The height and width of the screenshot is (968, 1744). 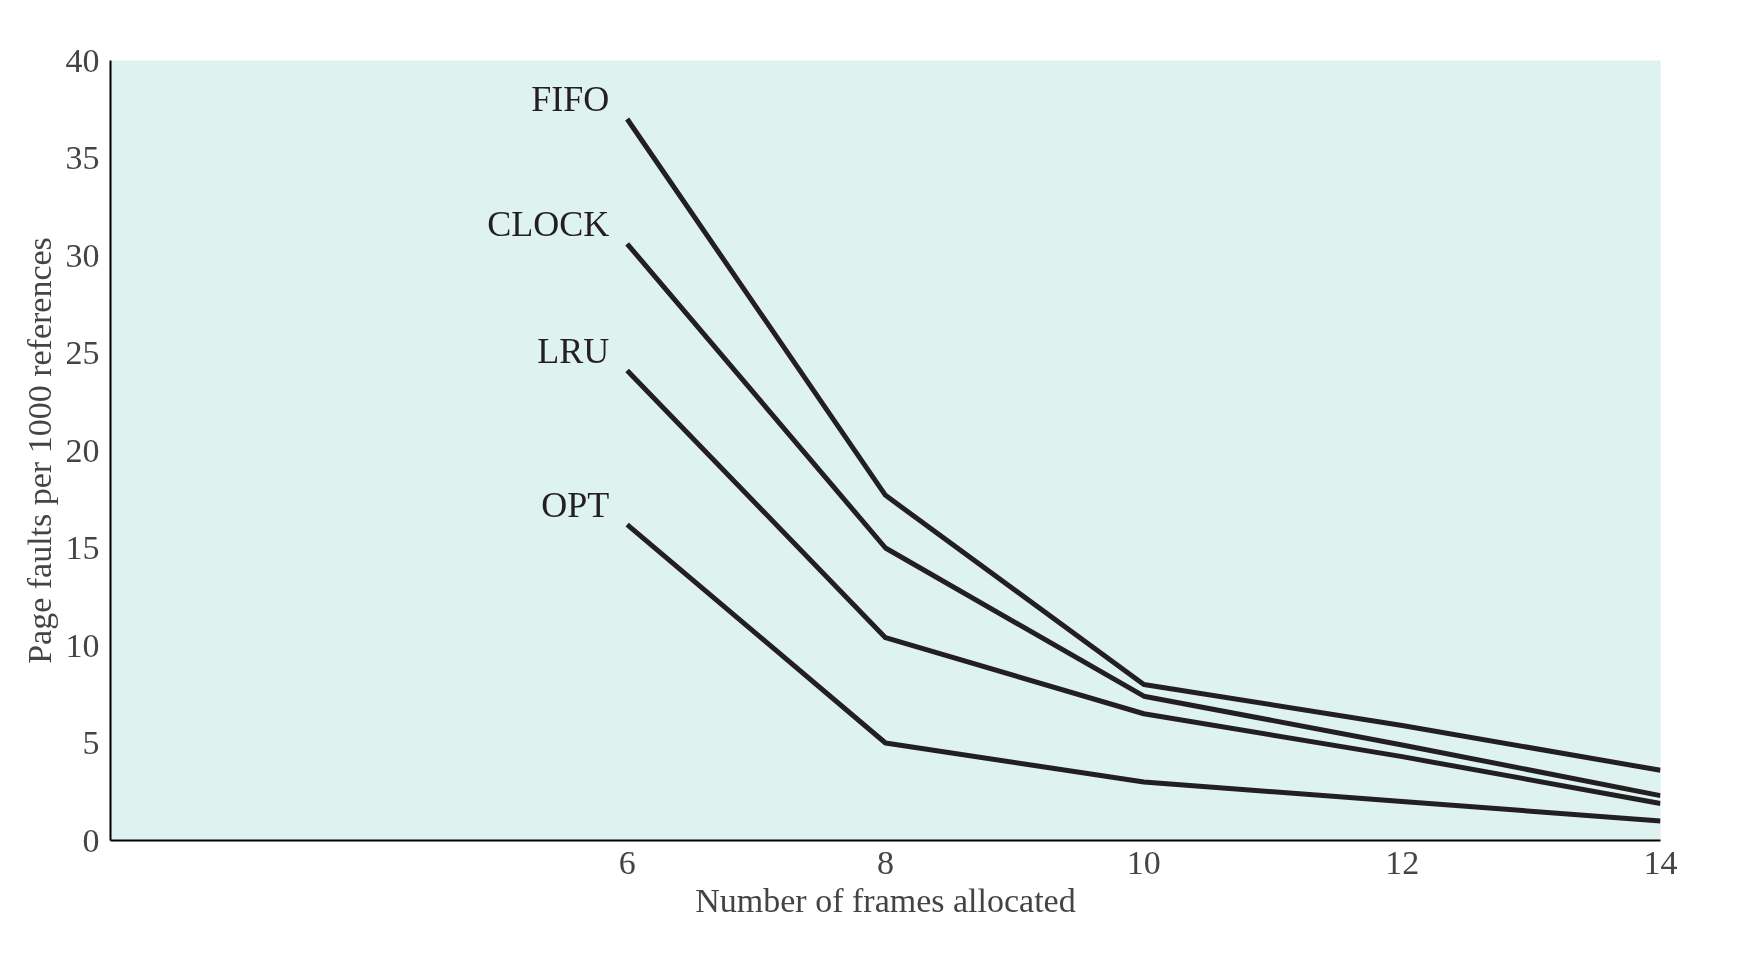 I want to click on series-label: CLOCK, so click(x=548, y=223).